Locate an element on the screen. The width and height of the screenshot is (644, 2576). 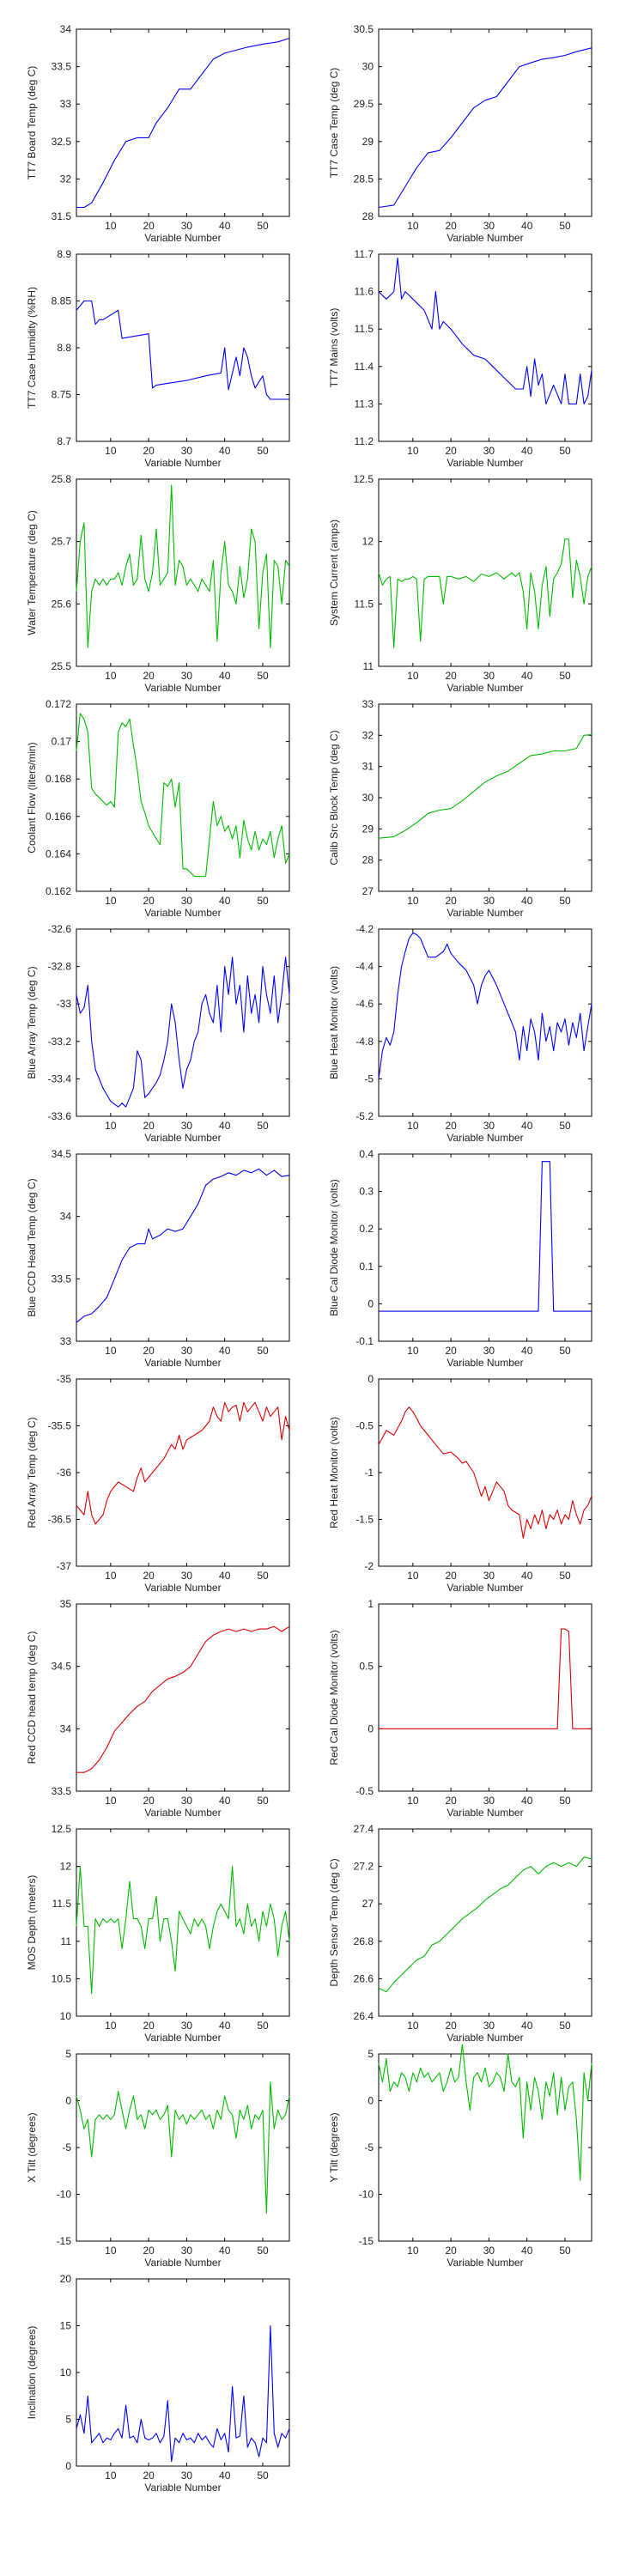
y-axis-label: Blue Heat Monitor (volts) is located at coordinates (334, 1023).